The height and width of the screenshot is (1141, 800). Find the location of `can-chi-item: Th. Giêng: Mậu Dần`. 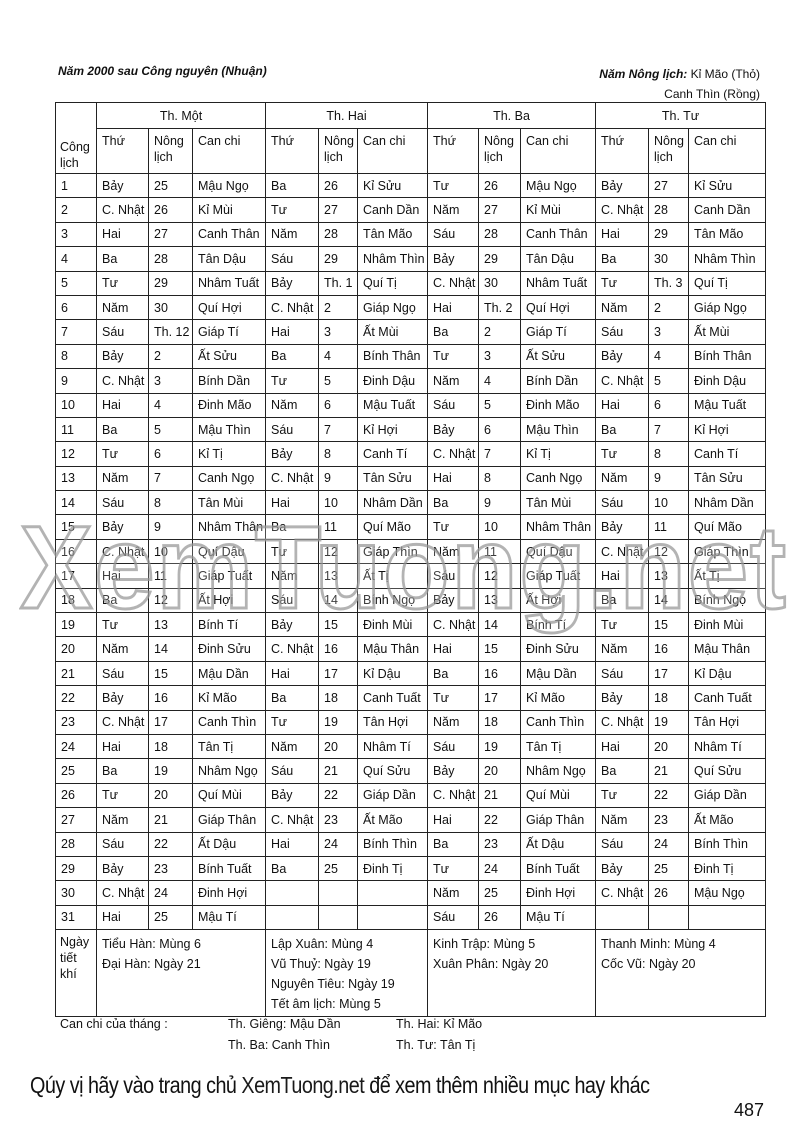

can-chi-item: Th. Giêng: Mậu Dần is located at coordinates (284, 1024).